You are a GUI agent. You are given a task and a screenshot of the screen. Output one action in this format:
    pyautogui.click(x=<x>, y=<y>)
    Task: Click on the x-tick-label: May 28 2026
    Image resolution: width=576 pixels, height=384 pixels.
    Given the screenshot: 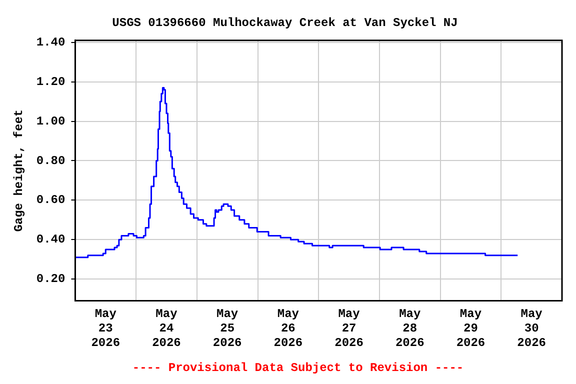 What is the action you would take?
    pyautogui.click(x=409, y=328)
    